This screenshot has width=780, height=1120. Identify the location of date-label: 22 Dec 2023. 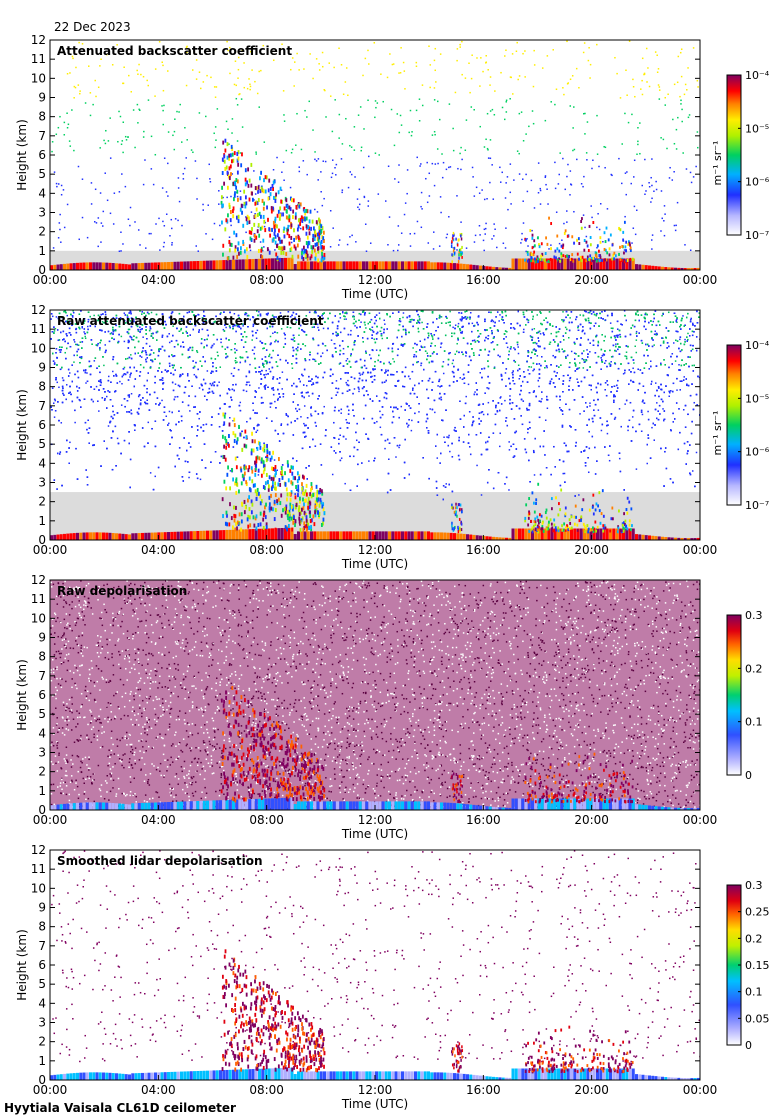
(92, 27).